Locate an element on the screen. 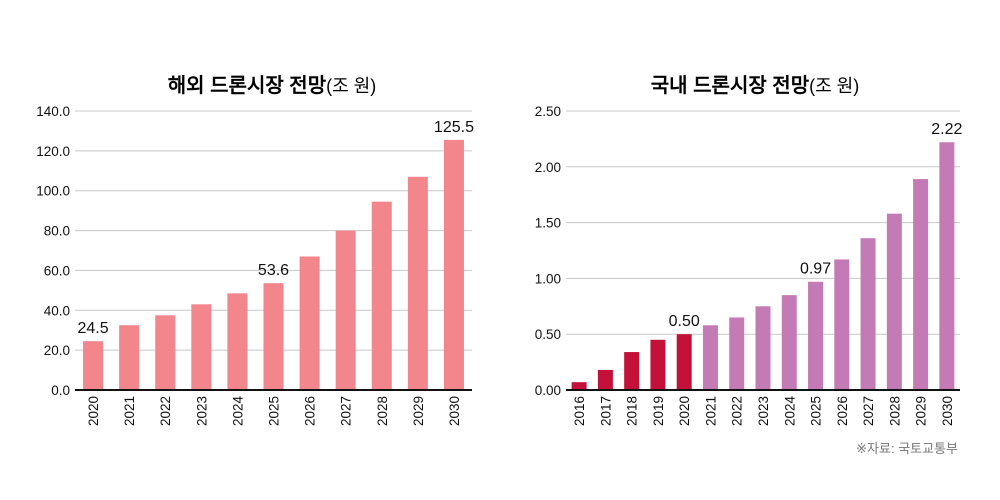 This screenshot has height=500, width=1000. source-note: ※자료: 국토교통부 is located at coordinates (907, 448).